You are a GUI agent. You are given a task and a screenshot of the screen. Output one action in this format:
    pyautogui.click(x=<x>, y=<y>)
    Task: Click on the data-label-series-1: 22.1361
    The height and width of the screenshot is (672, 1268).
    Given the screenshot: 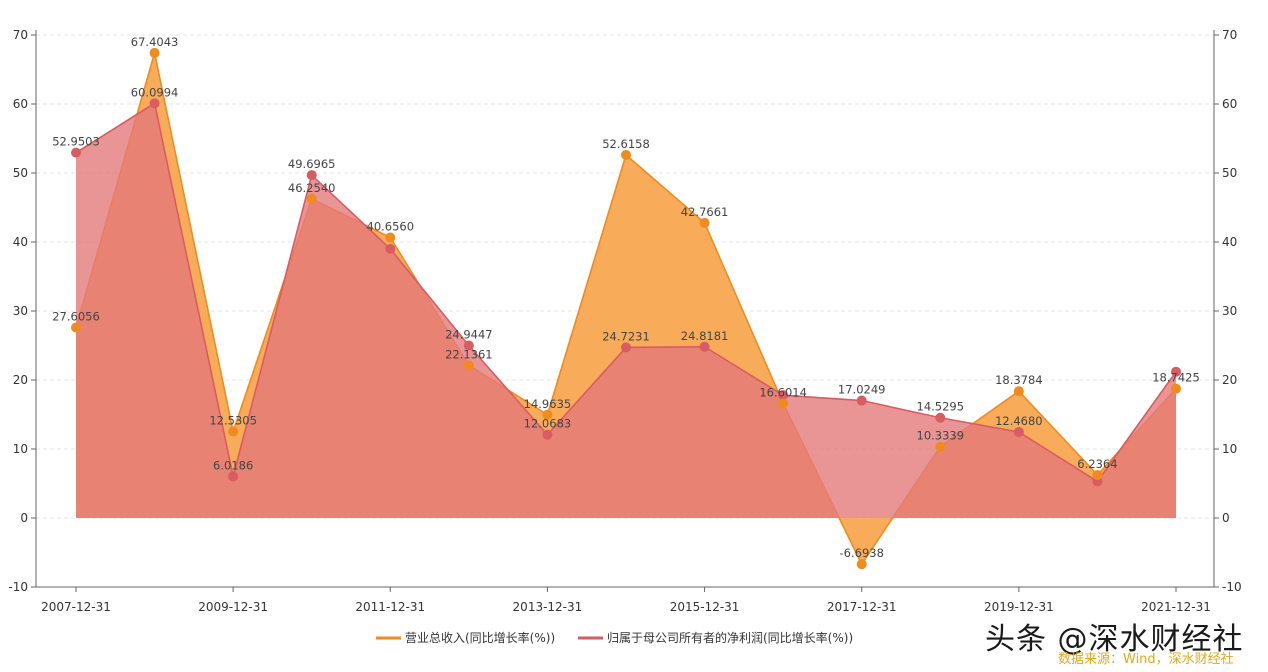 What is the action you would take?
    pyautogui.click(x=469, y=354)
    